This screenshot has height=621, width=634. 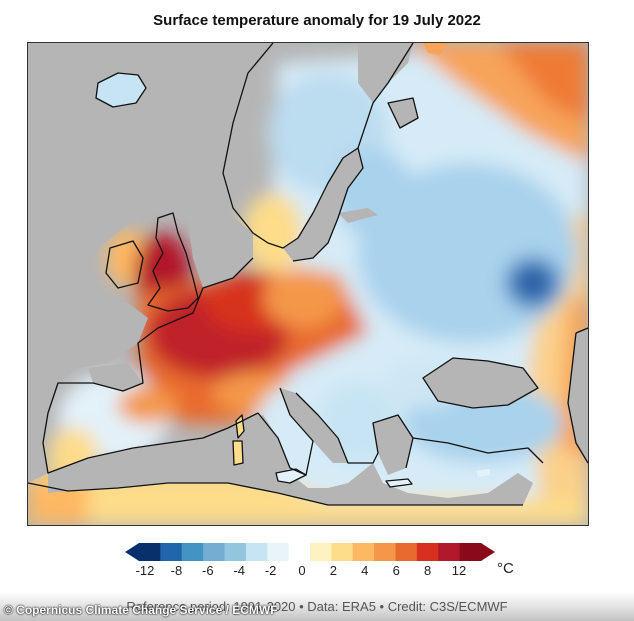 I want to click on colorbar-min-arrow, so click(x=132, y=552).